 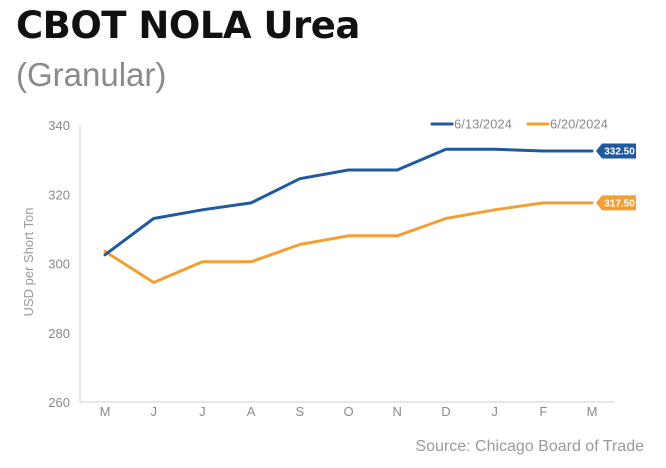 I want to click on legend-label-2: 6/20/2024, so click(x=579, y=124).